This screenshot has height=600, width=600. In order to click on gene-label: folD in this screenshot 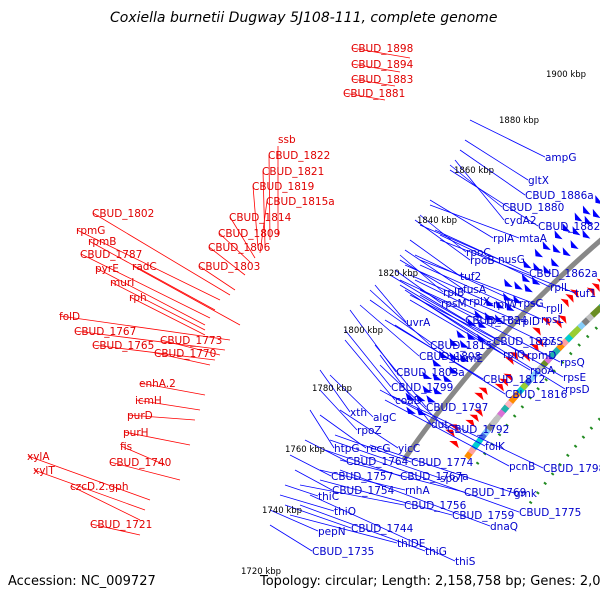, I will do `click(69, 317)`.